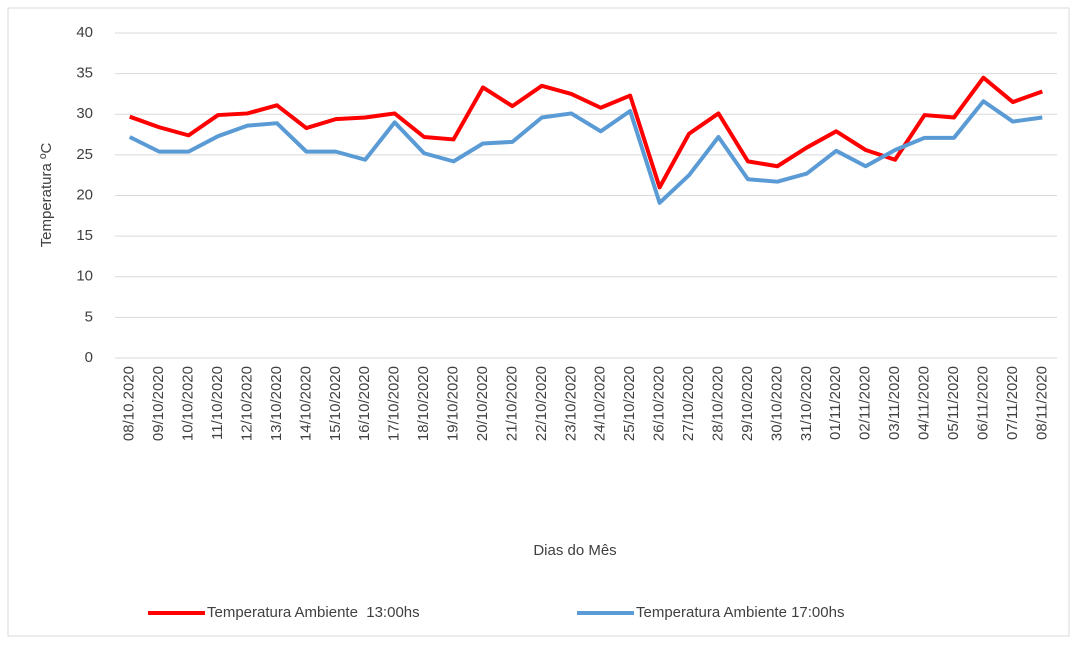 This screenshot has width=1077, height=649. I want to click on line-series, so click(585, 152).